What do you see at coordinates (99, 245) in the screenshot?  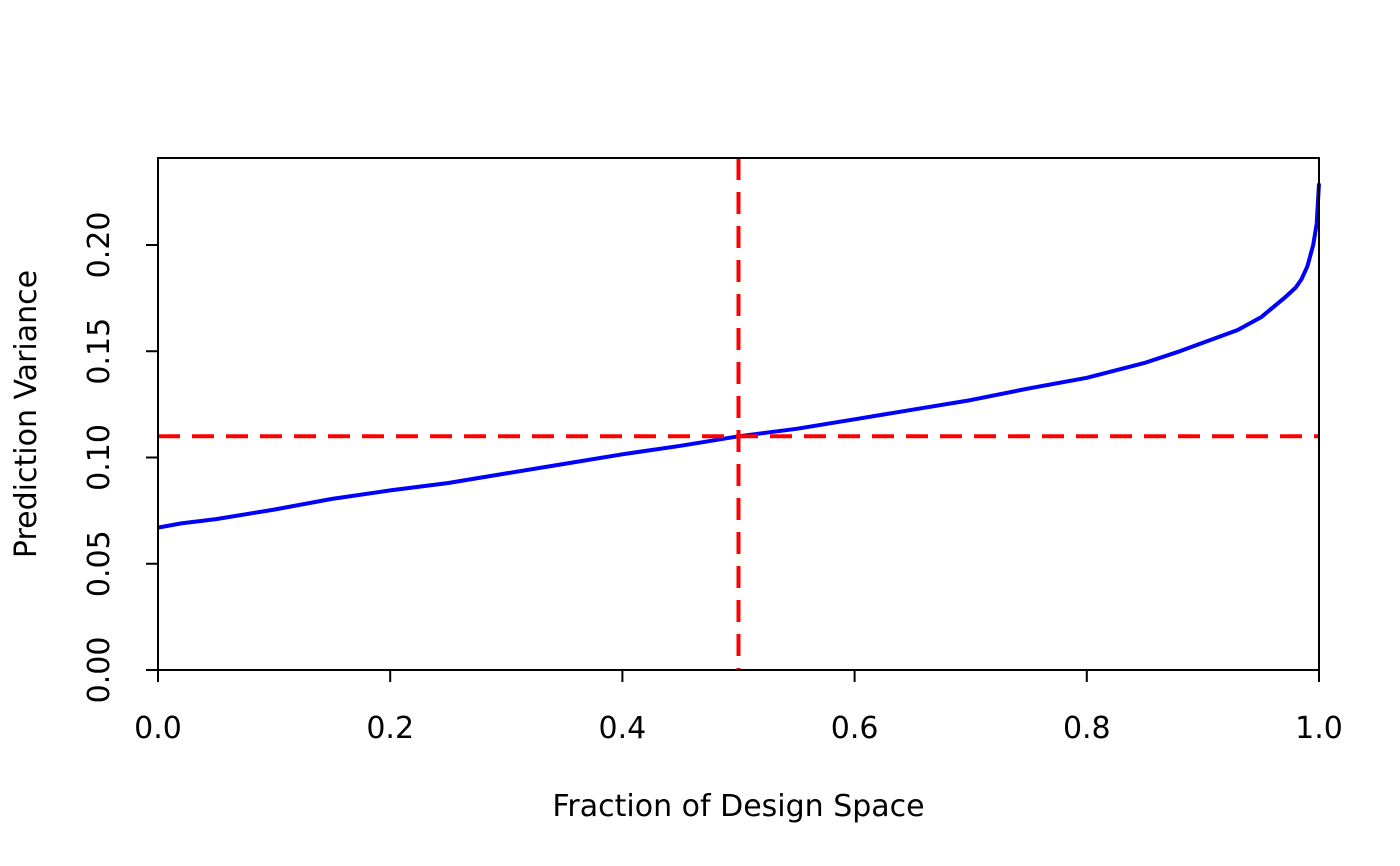 I see `y-tick-label: 0.20` at bounding box center [99, 245].